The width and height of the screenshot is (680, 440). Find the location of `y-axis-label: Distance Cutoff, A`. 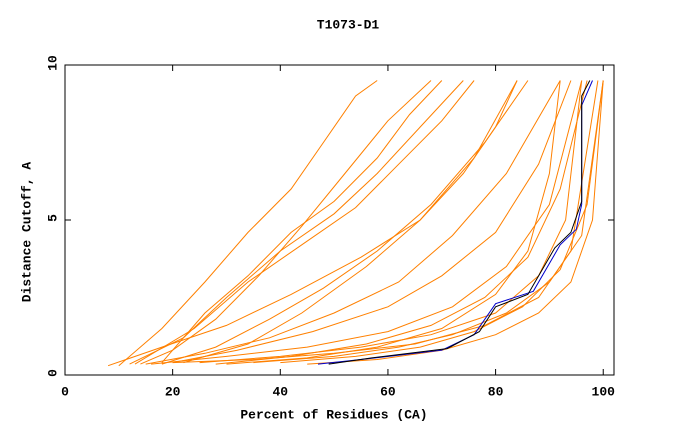

y-axis-label: Distance Cutoff, A is located at coordinates (26, 232).